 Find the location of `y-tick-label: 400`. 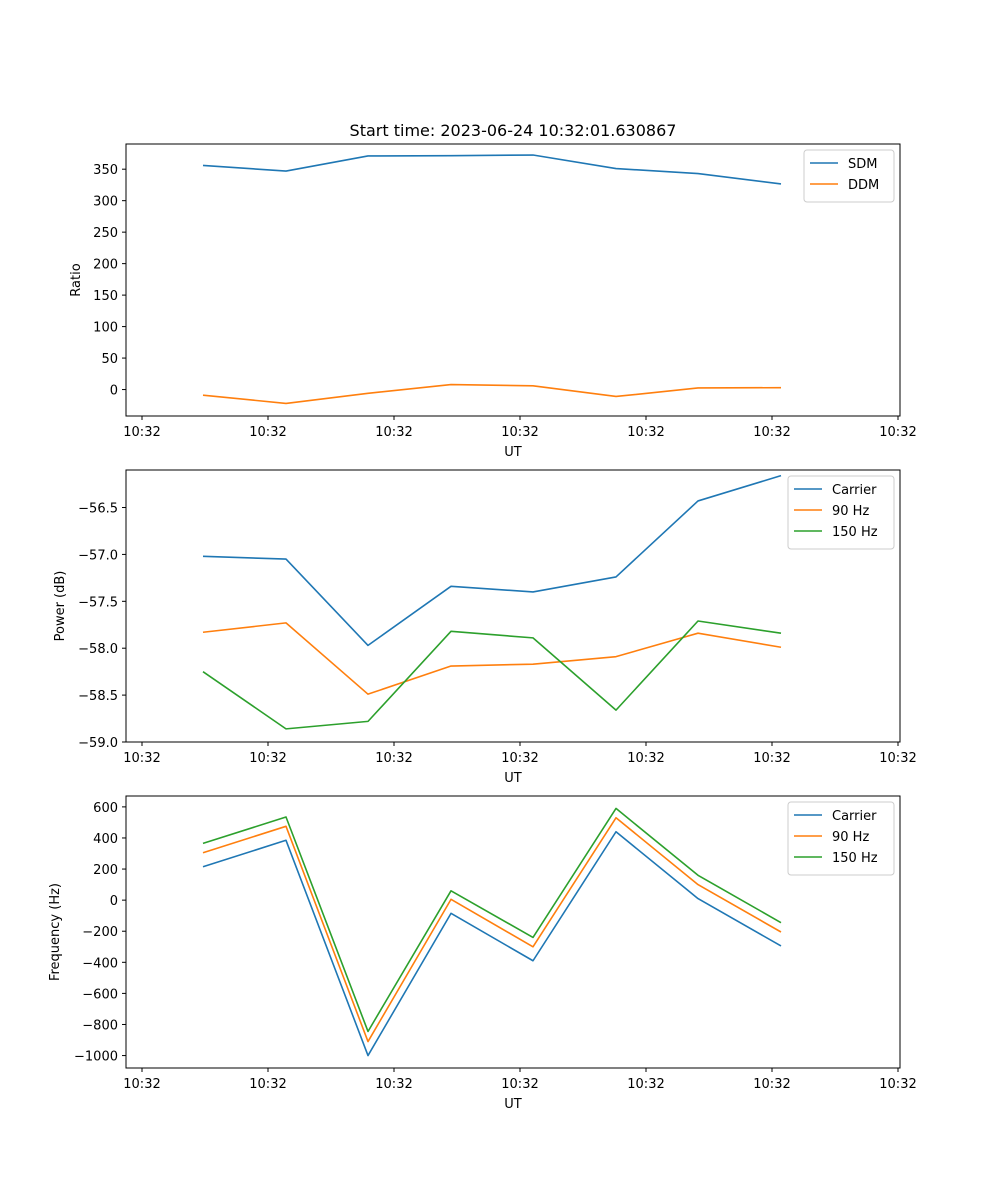

y-tick-label: 400 is located at coordinates (105, 839).